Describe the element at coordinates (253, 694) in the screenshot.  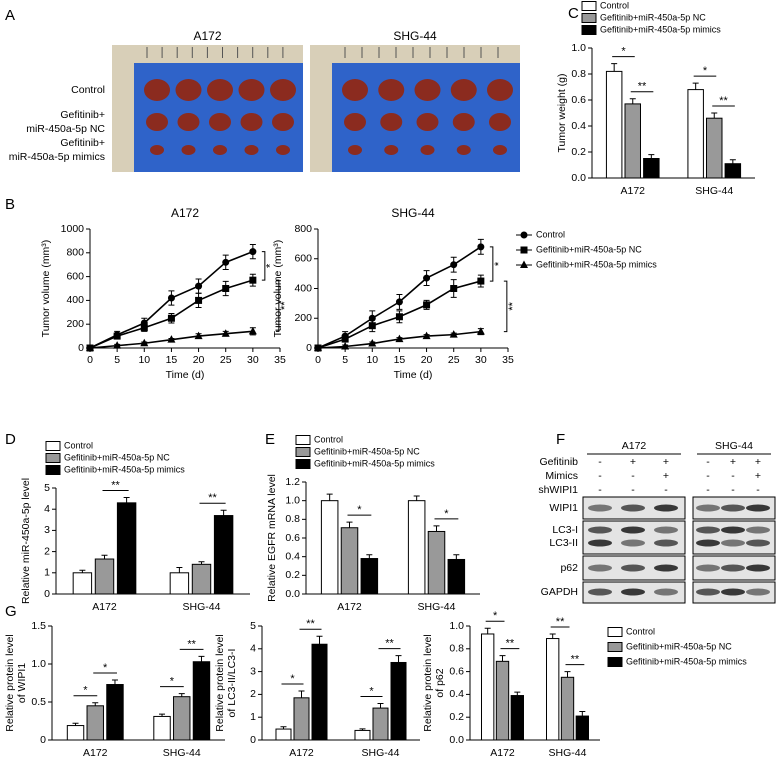
I see `y-tick-label: 2` at that location.